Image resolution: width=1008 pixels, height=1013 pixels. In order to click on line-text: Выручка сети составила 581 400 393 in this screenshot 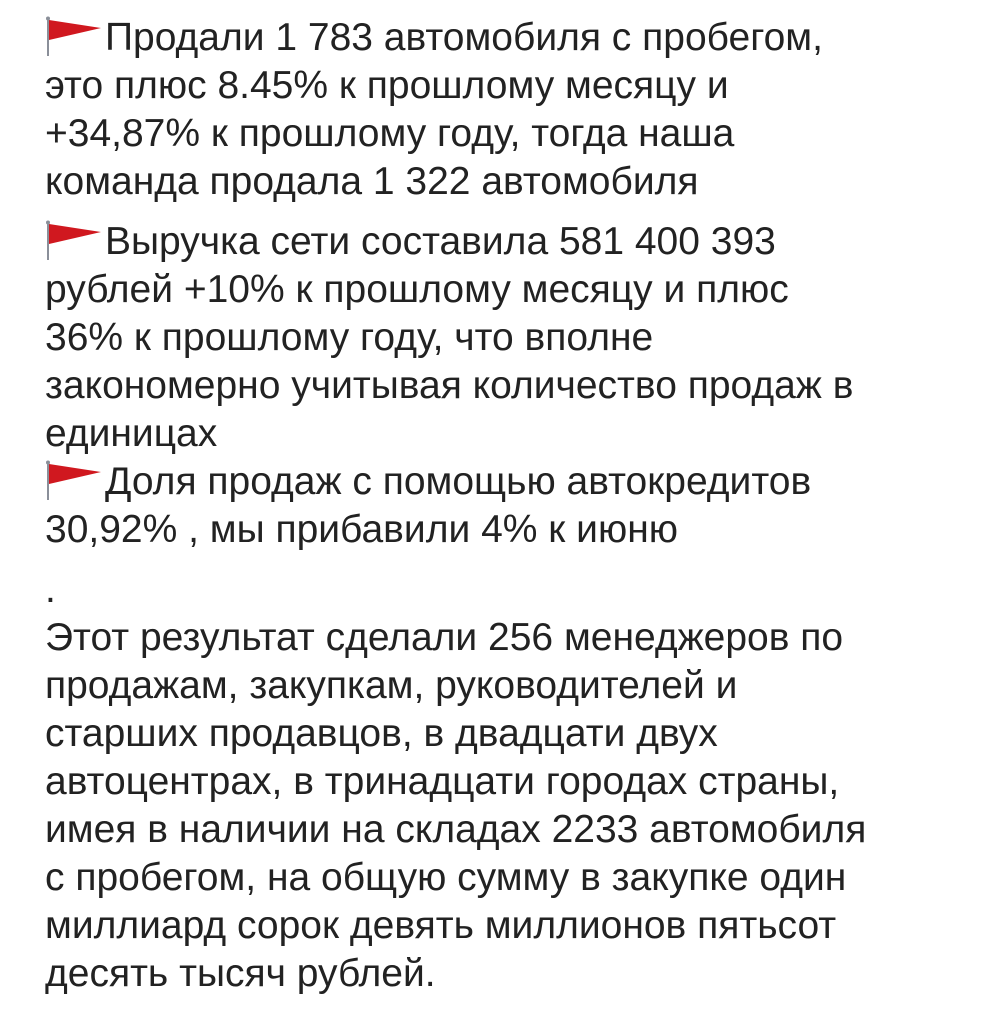, I will do `click(440, 241)`.